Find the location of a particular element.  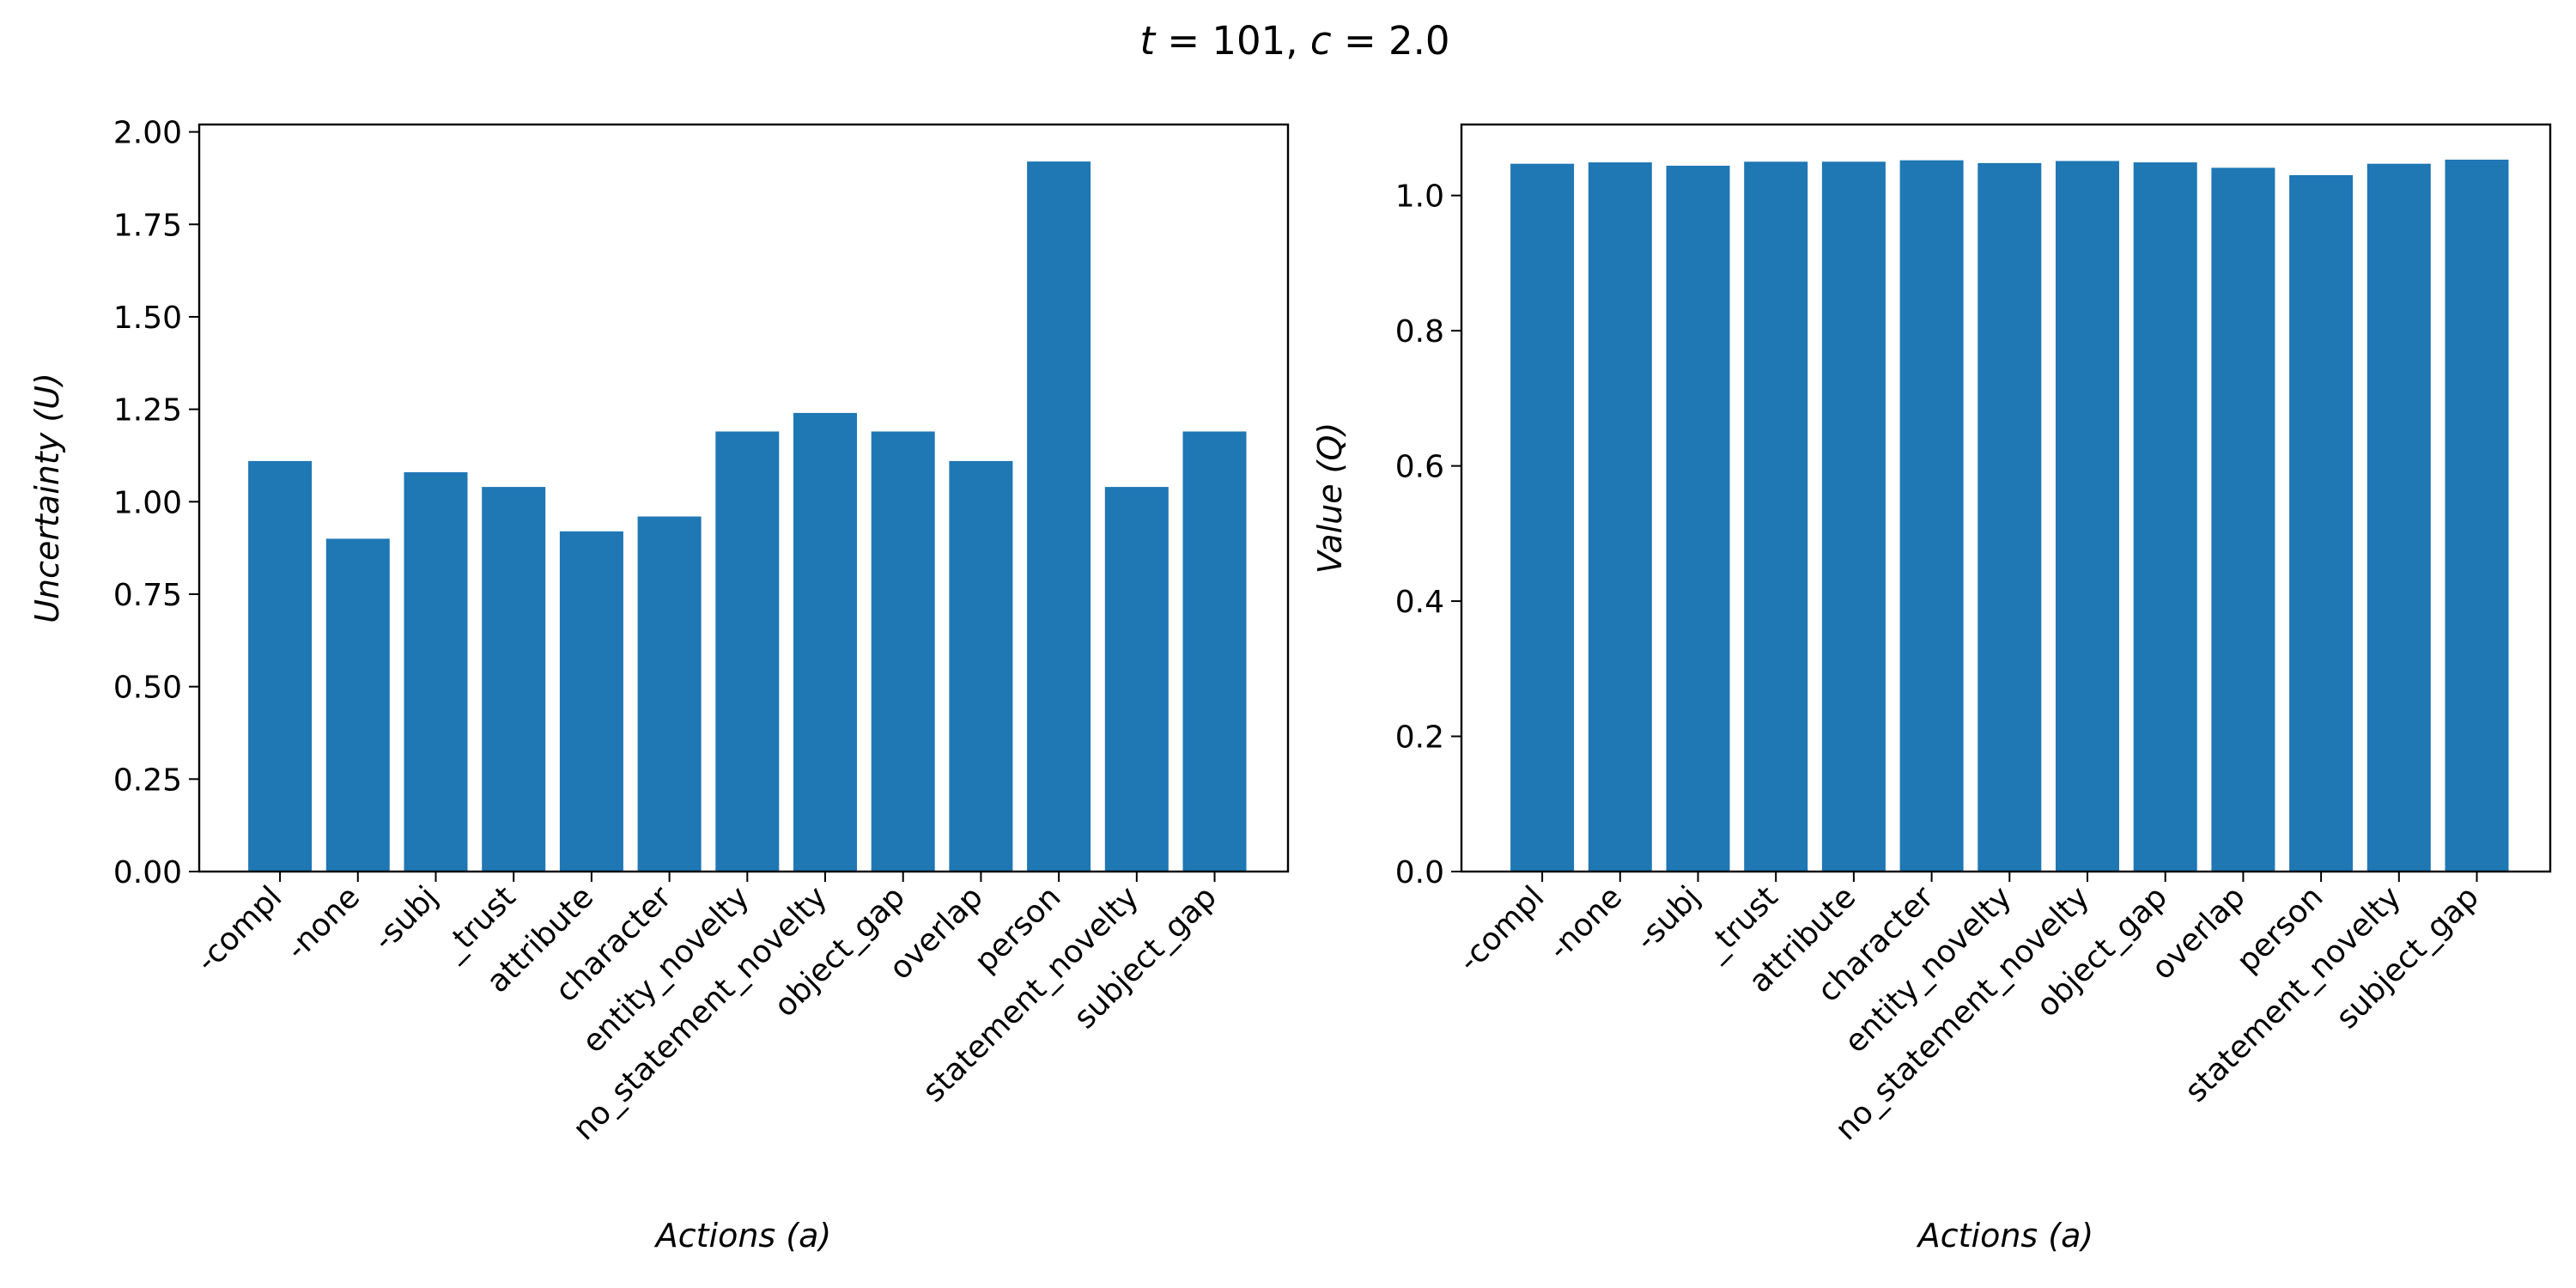

y-axis-label: Value (Q) is located at coordinates (1330, 498).